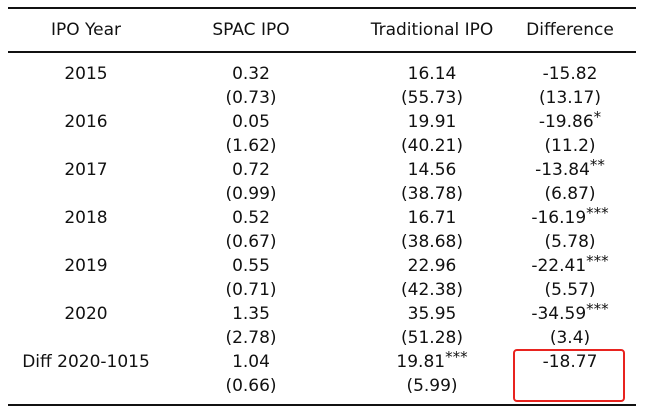 The width and height of the screenshot is (650, 420). Describe the element at coordinates (570, 194) in the screenshot. I see `cell-diff-se: (6.87)` at that location.